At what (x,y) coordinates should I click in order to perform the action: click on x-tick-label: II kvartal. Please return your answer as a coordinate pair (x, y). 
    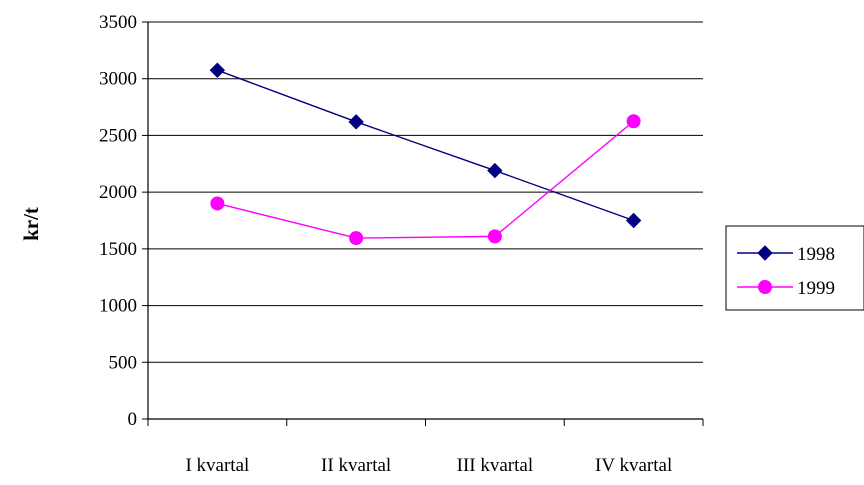
    Looking at the image, I should click on (356, 465).